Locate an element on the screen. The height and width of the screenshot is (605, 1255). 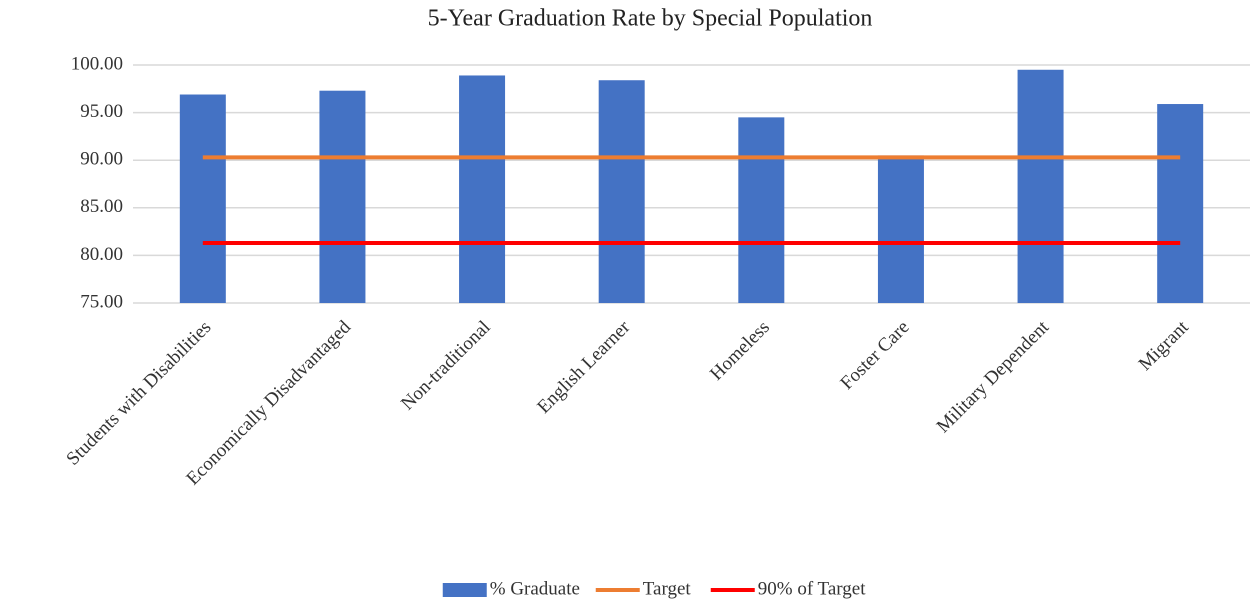
legend-label: 90% of Target is located at coordinates (812, 588).